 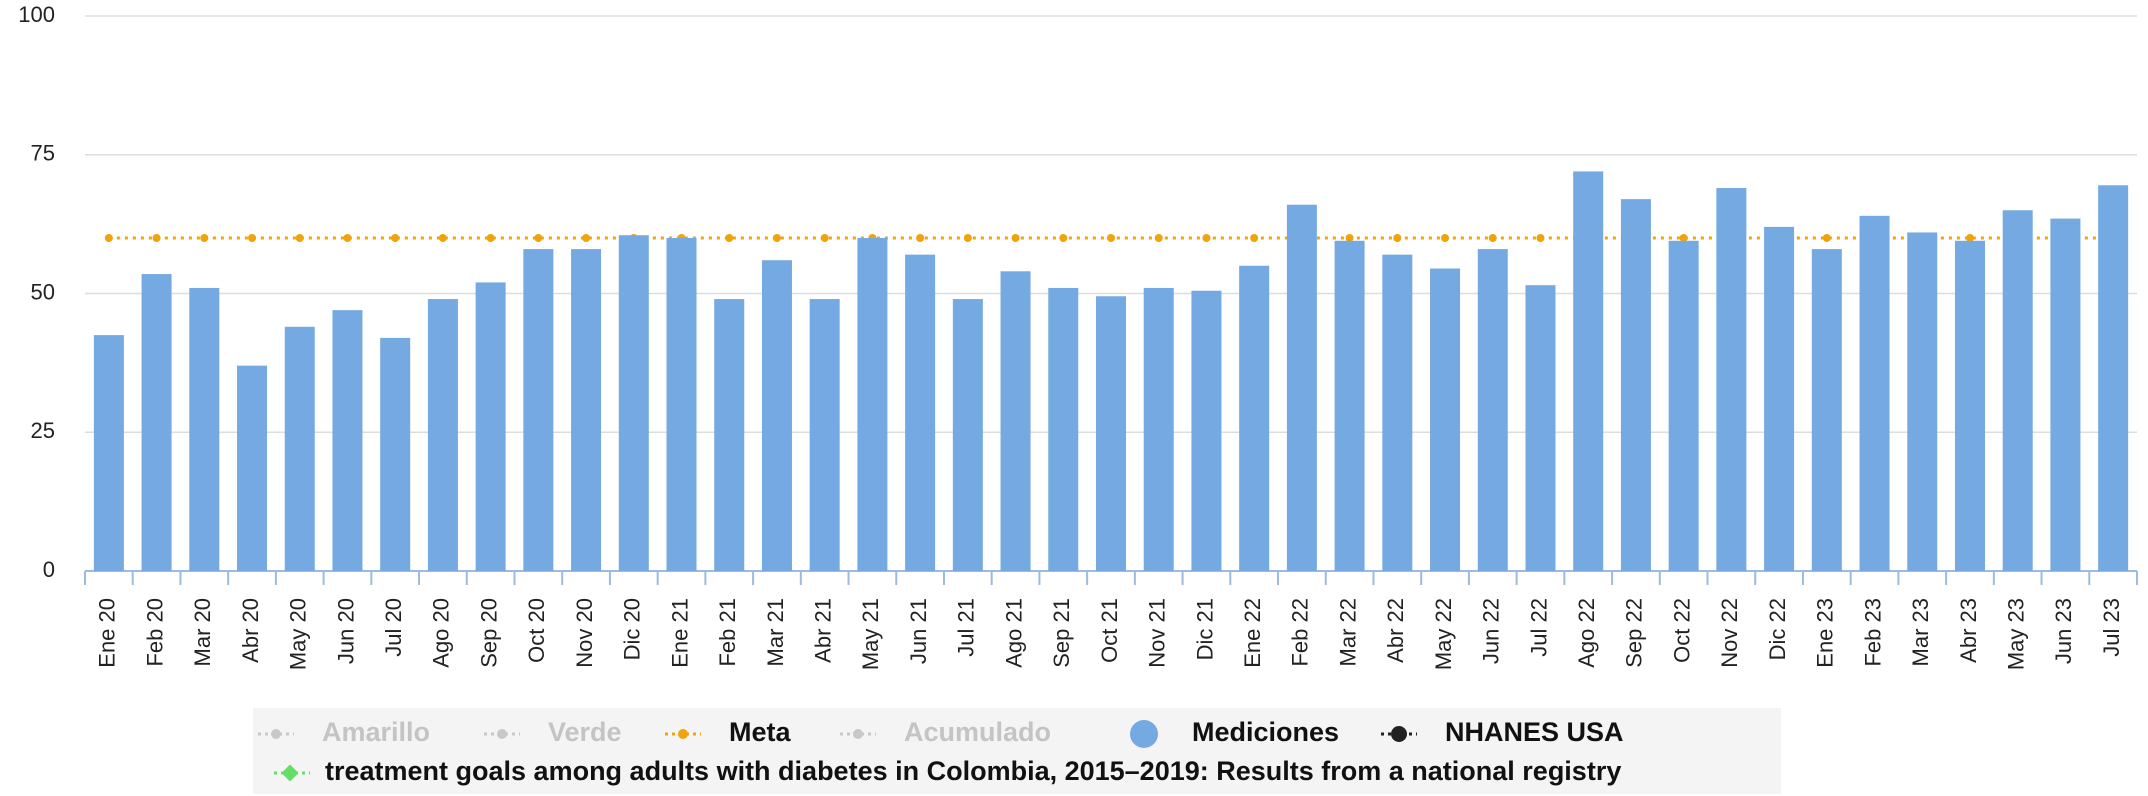 What do you see at coordinates (298, 634) in the screenshot?
I see `x-tick-label: May 20` at bounding box center [298, 634].